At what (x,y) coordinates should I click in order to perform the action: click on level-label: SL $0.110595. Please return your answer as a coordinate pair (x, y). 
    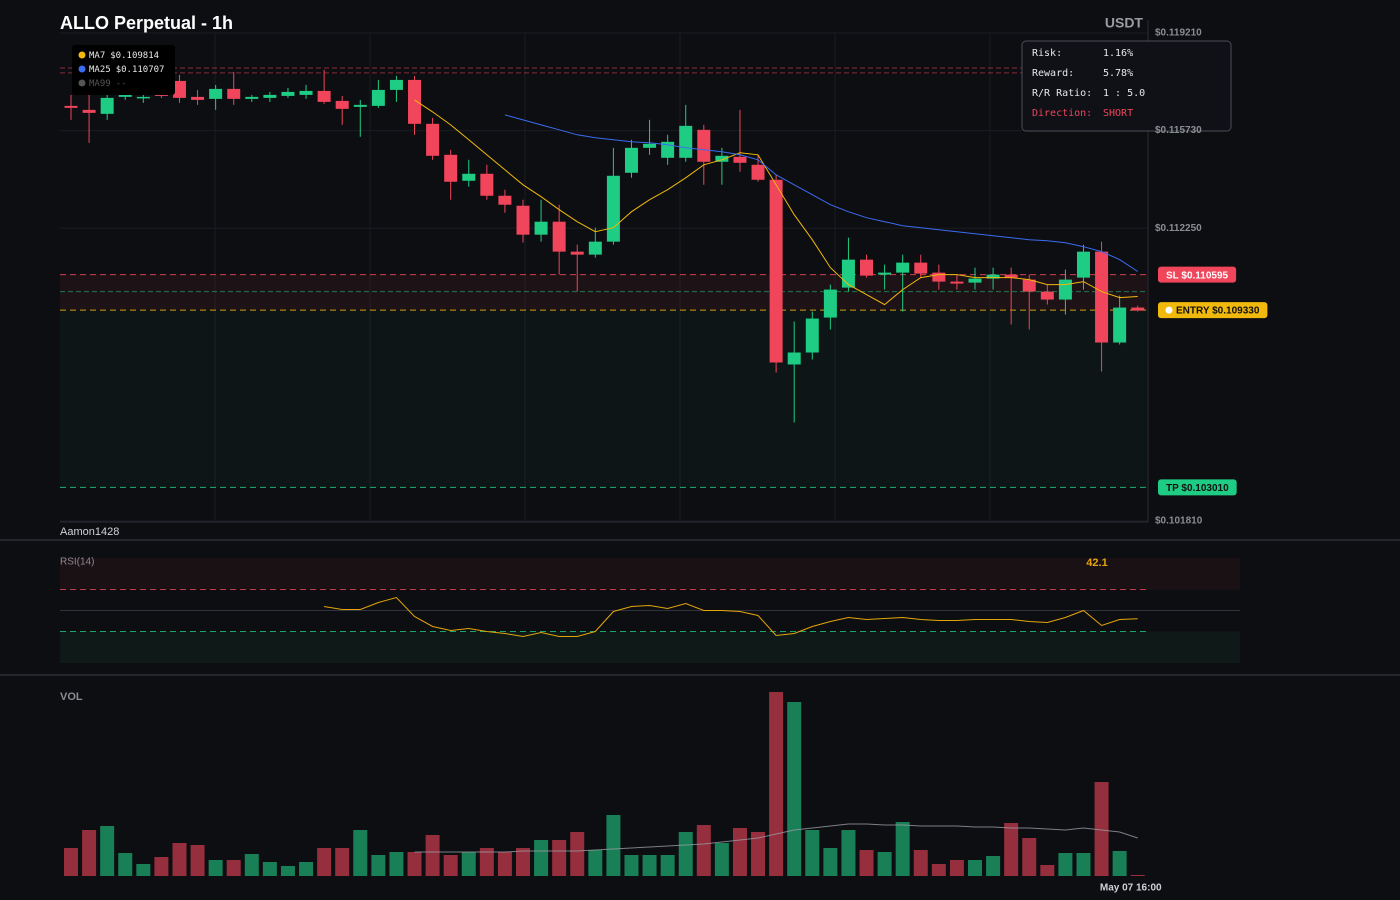
    Looking at the image, I should click on (1197, 275).